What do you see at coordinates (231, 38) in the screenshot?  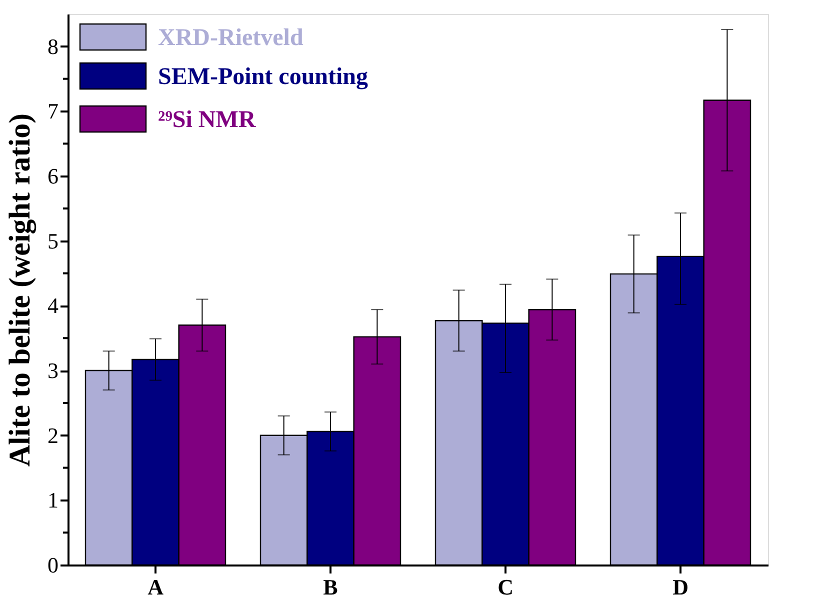 I see `legend-label: XRD-Rietveld` at bounding box center [231, 38].